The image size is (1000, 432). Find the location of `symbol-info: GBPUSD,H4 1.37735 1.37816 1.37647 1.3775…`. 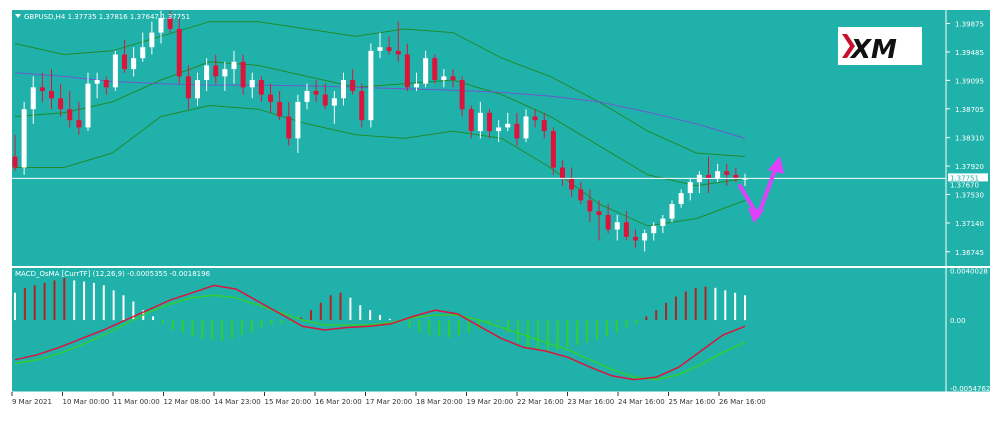

symbol-info: GBPUSD,H4 1.37735 1.37816 1.37647 1.3775… is located at coordinates (107, 17).